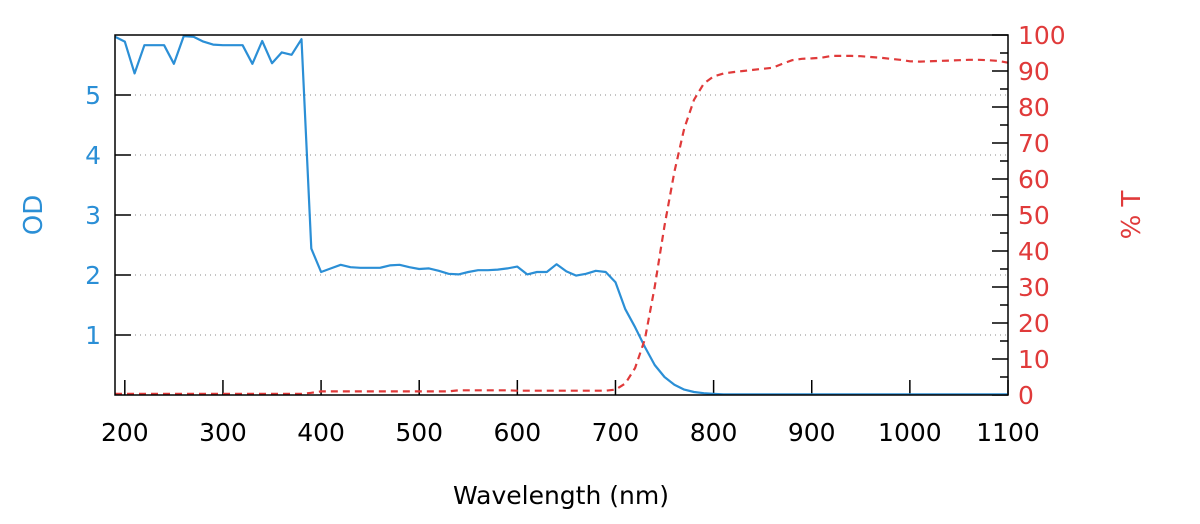  Describe the element at coordinates (93, 95) in the screenshot. I see `left-tick-label: 5` at that location.